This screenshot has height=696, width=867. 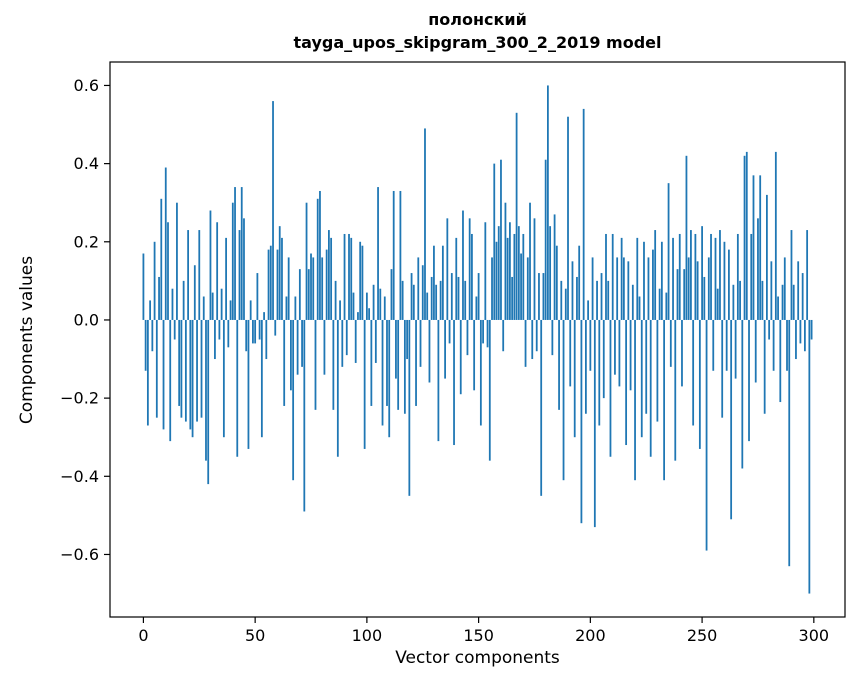 What do you see at coordinates (814, 635) in the screenshot?
I see `x-tick-label: 300` at bounding box center [814, 635].